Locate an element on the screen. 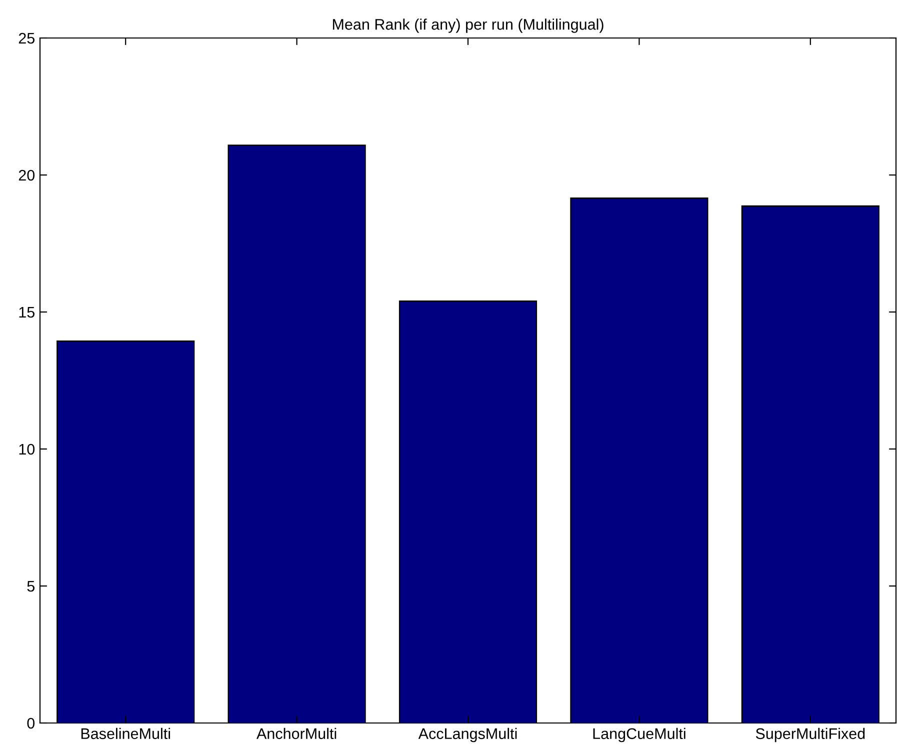  y-tick-label: 0 is located at coordinates (31, 723).